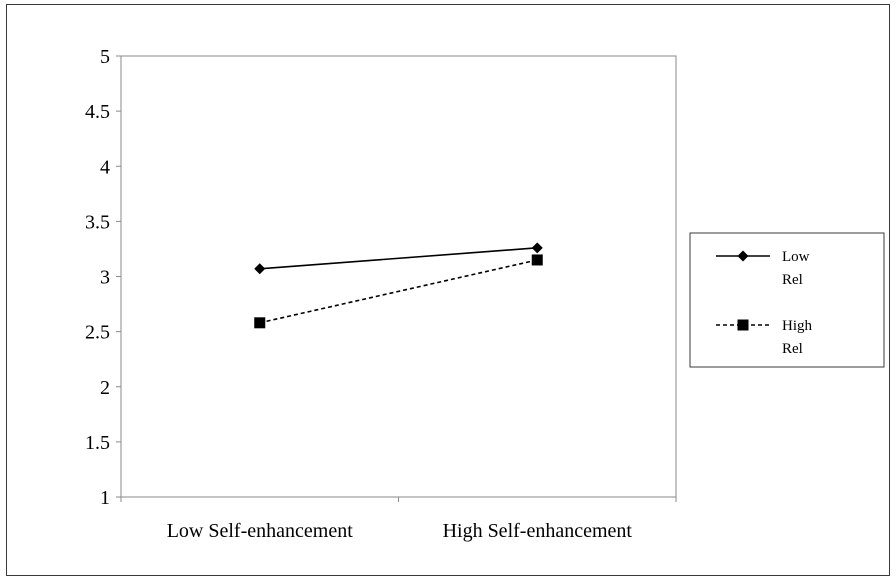 The height and width of the screenshot is (581, 896). I want to click on x-tick-label: Low Self-enhancement, so click(260, 531).